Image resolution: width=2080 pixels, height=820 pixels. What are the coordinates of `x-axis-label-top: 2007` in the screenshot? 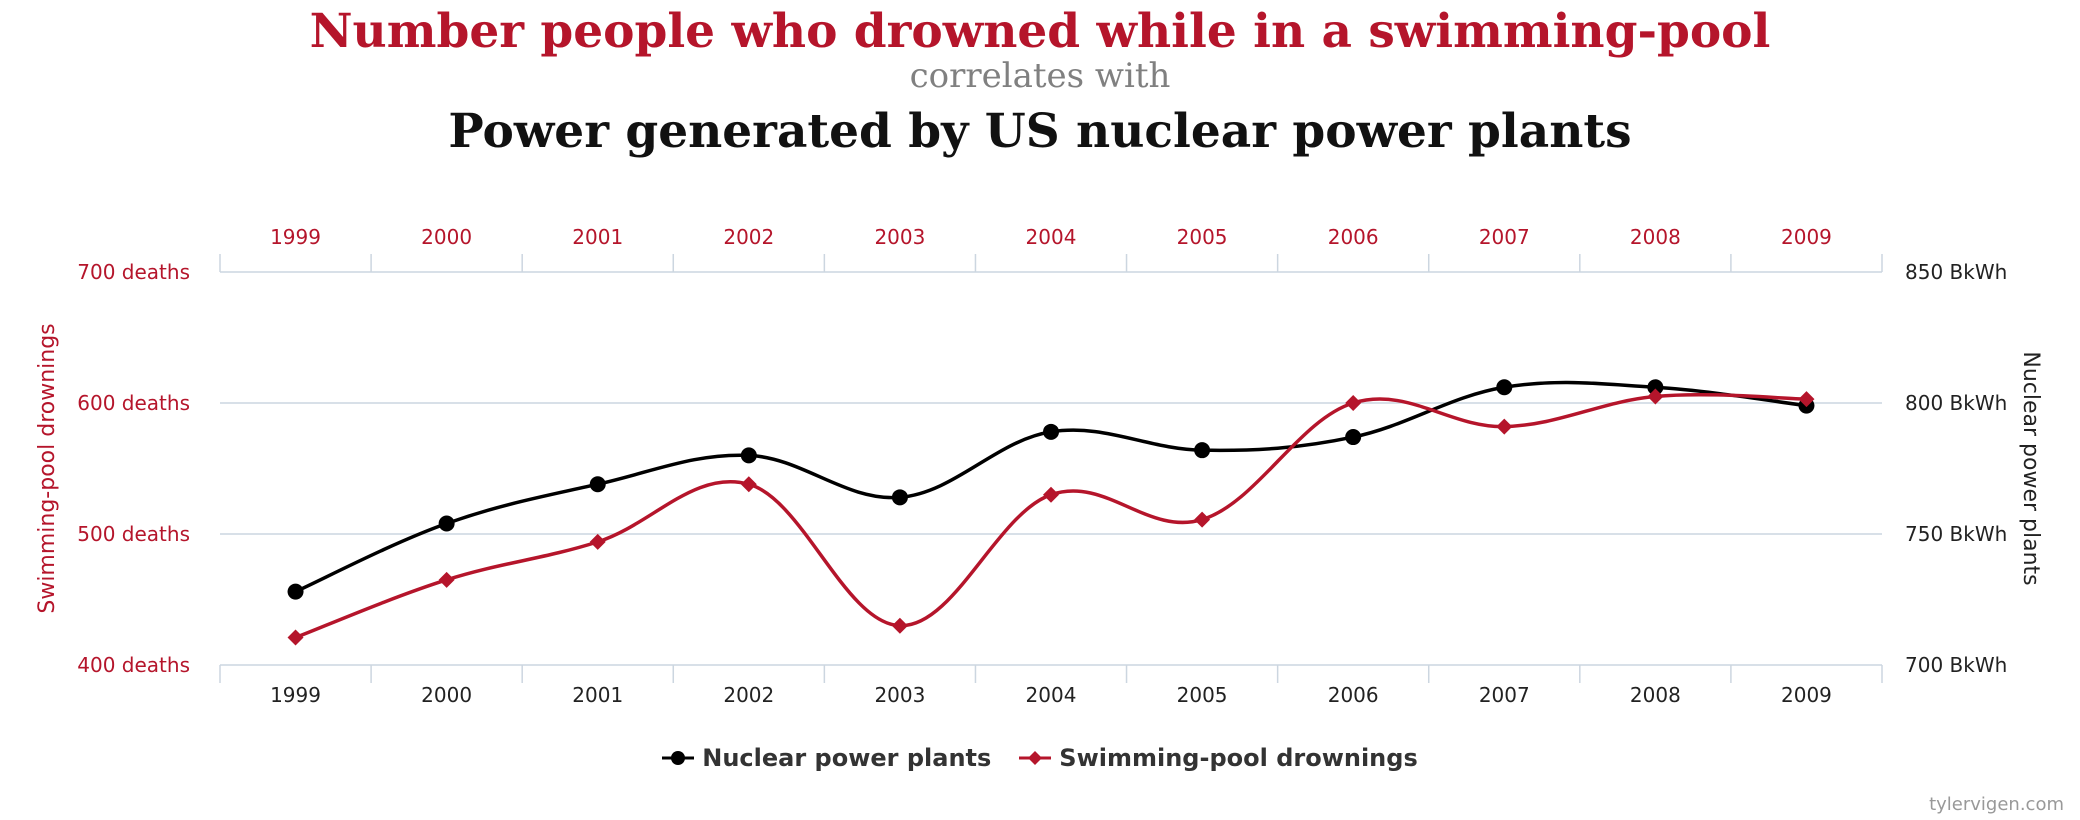 It's located at (1504, 237).